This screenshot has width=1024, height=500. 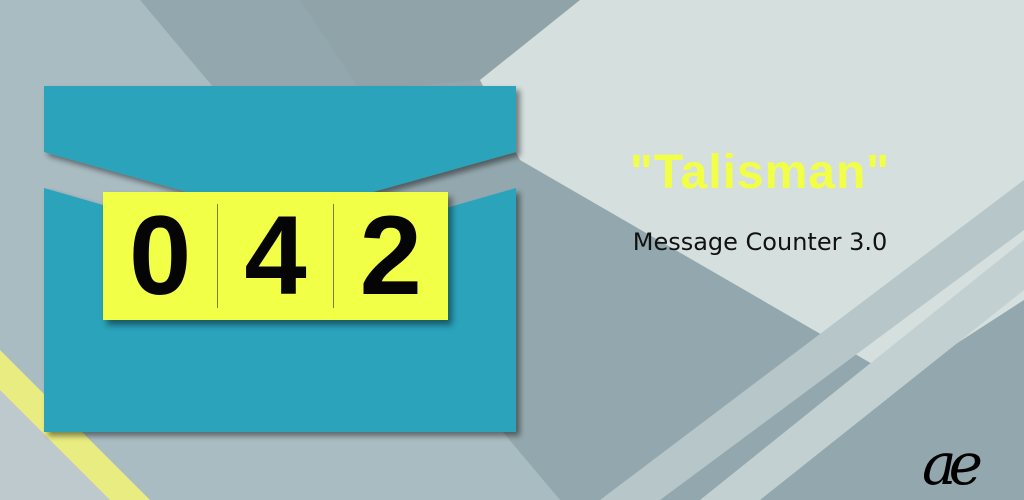 I want to click on envelope-flap, so click(x=280, y=152).